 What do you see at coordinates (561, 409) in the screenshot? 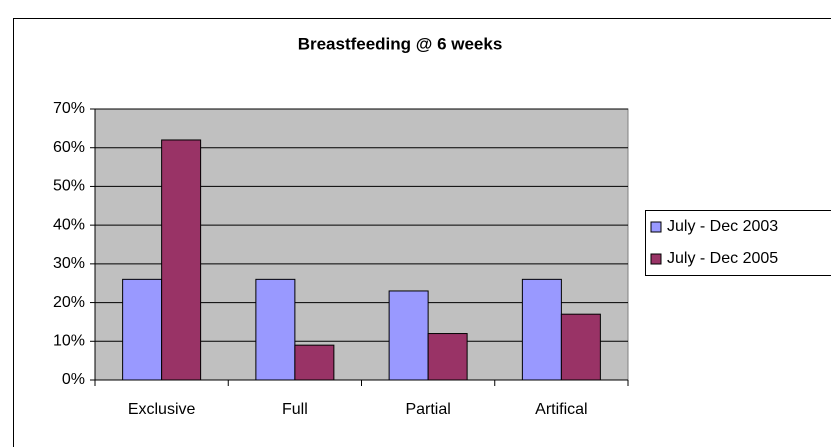
I see `x-tick-label: Artifical` at bounding box center [561, 409].